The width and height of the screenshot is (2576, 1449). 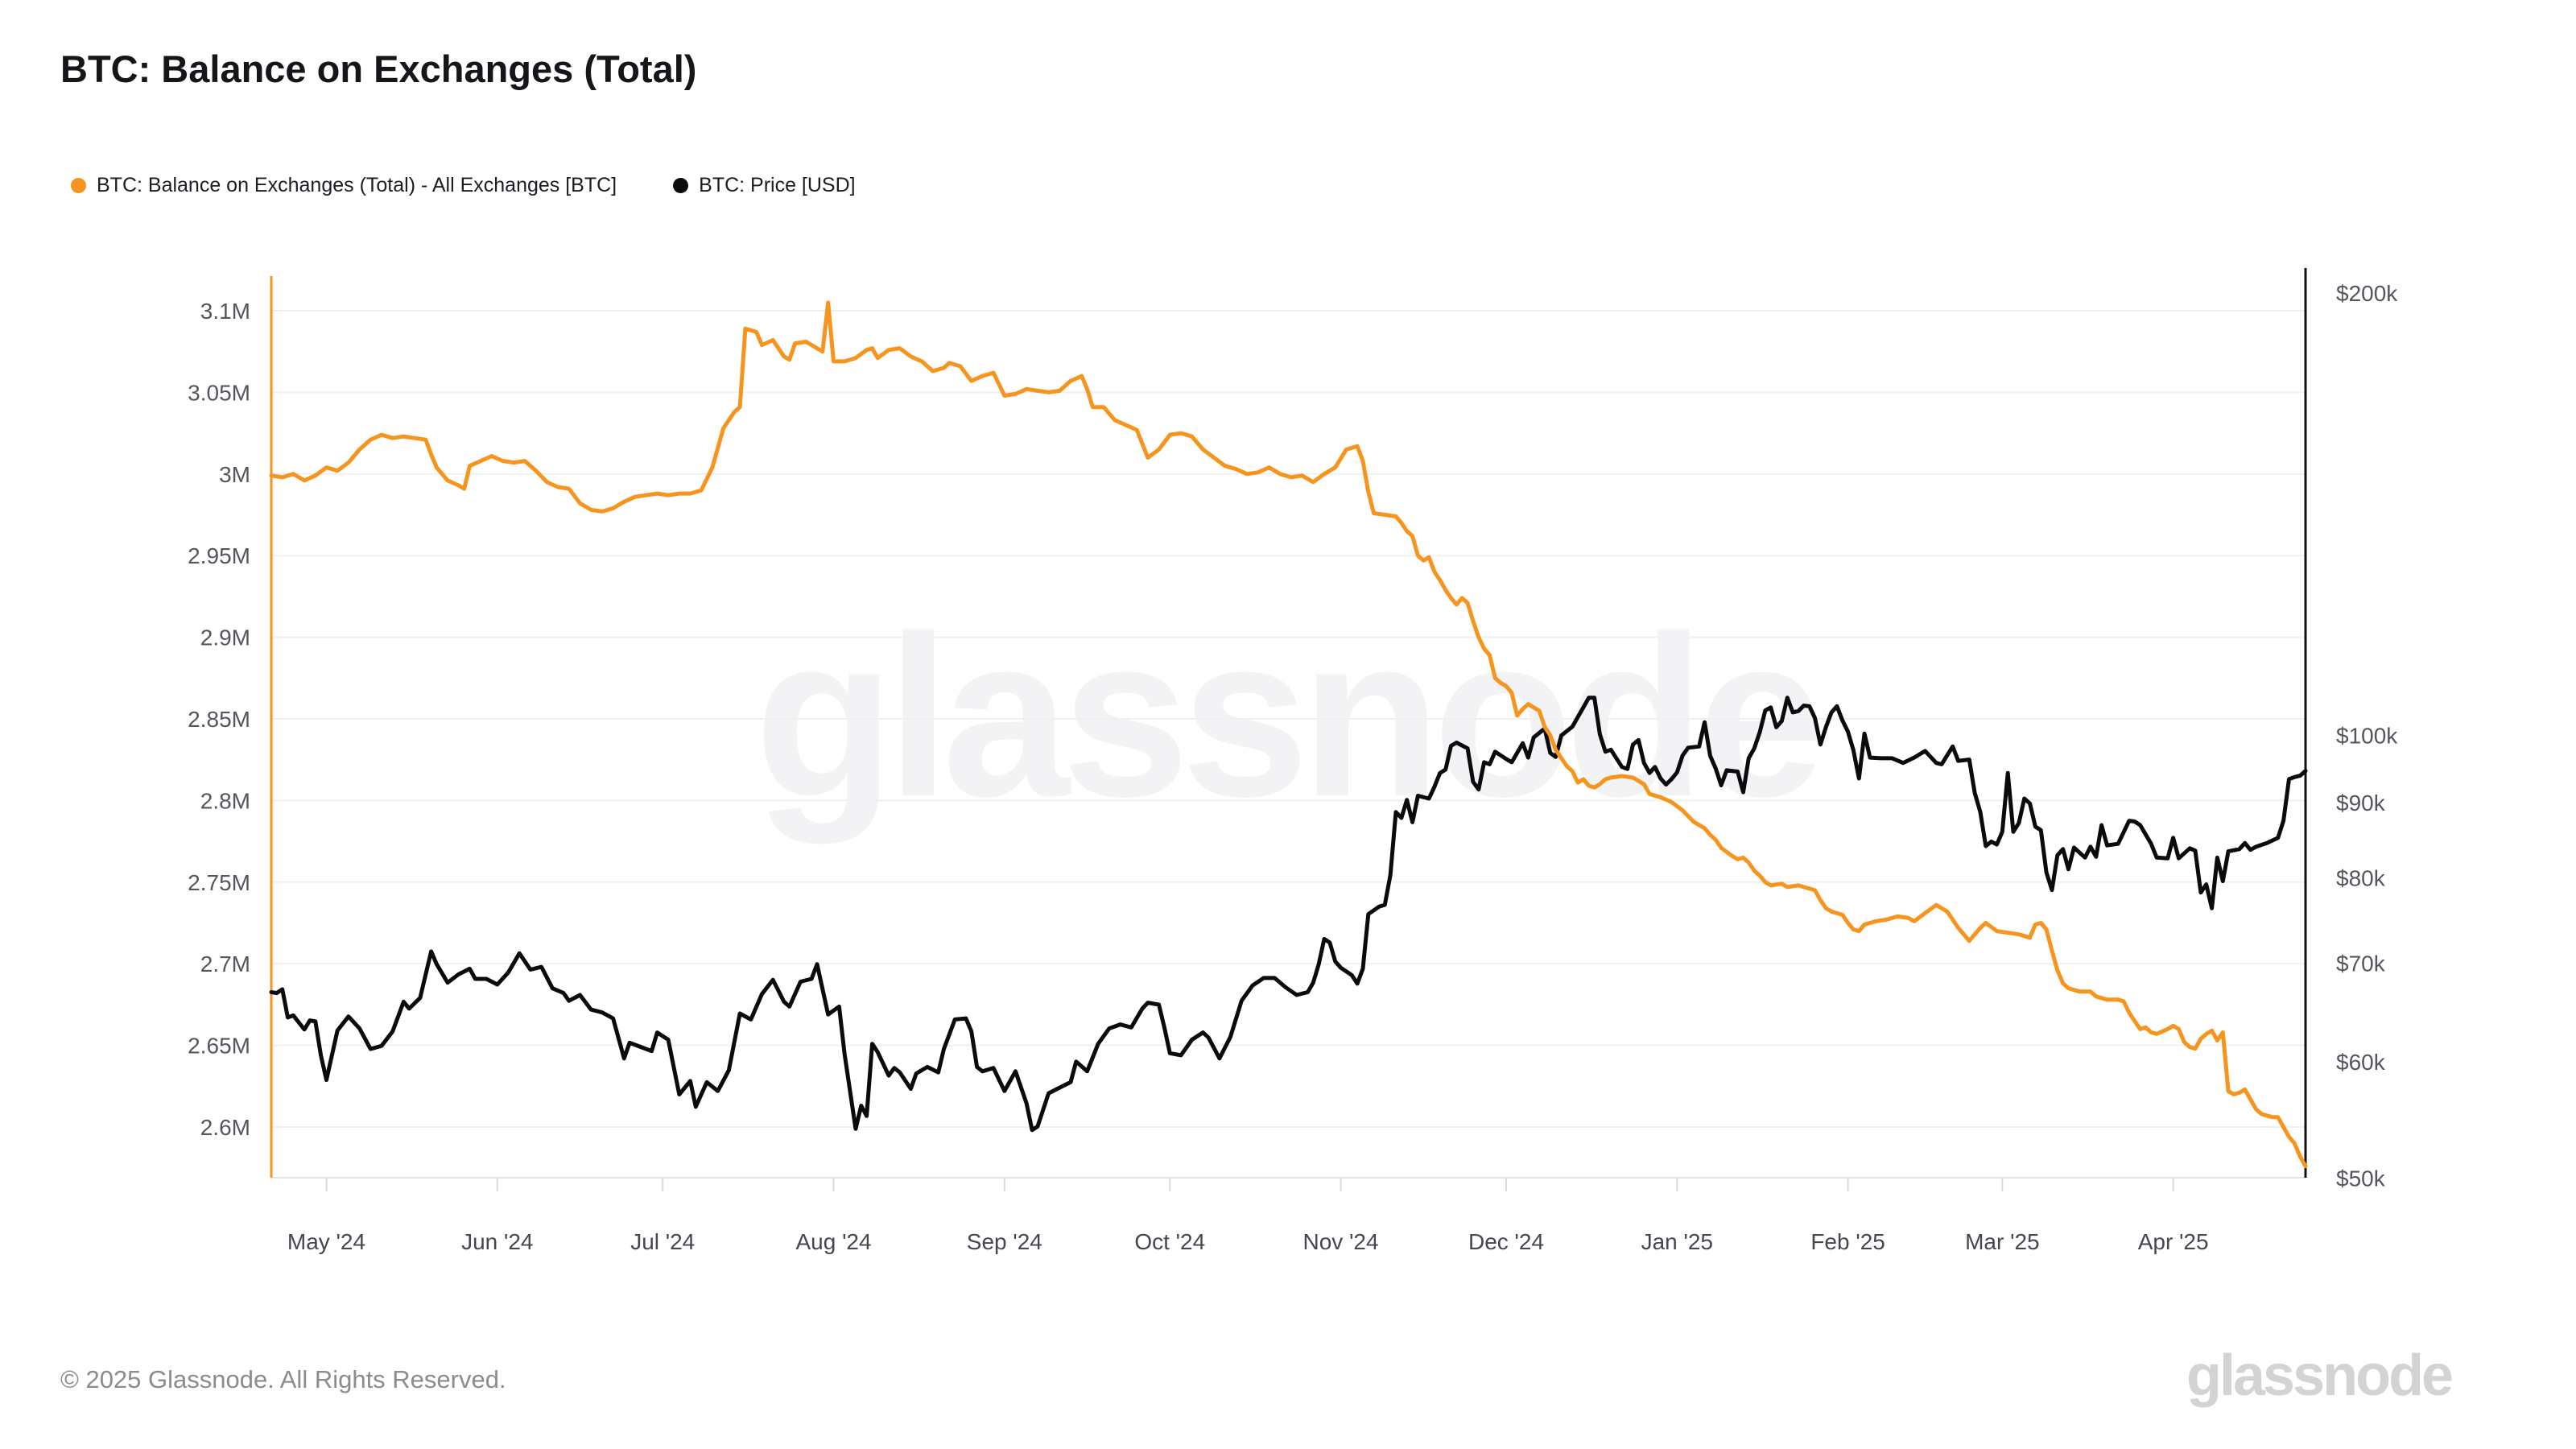 I want to click on right-axis-label: $200k, so click(x=2367, y=293).